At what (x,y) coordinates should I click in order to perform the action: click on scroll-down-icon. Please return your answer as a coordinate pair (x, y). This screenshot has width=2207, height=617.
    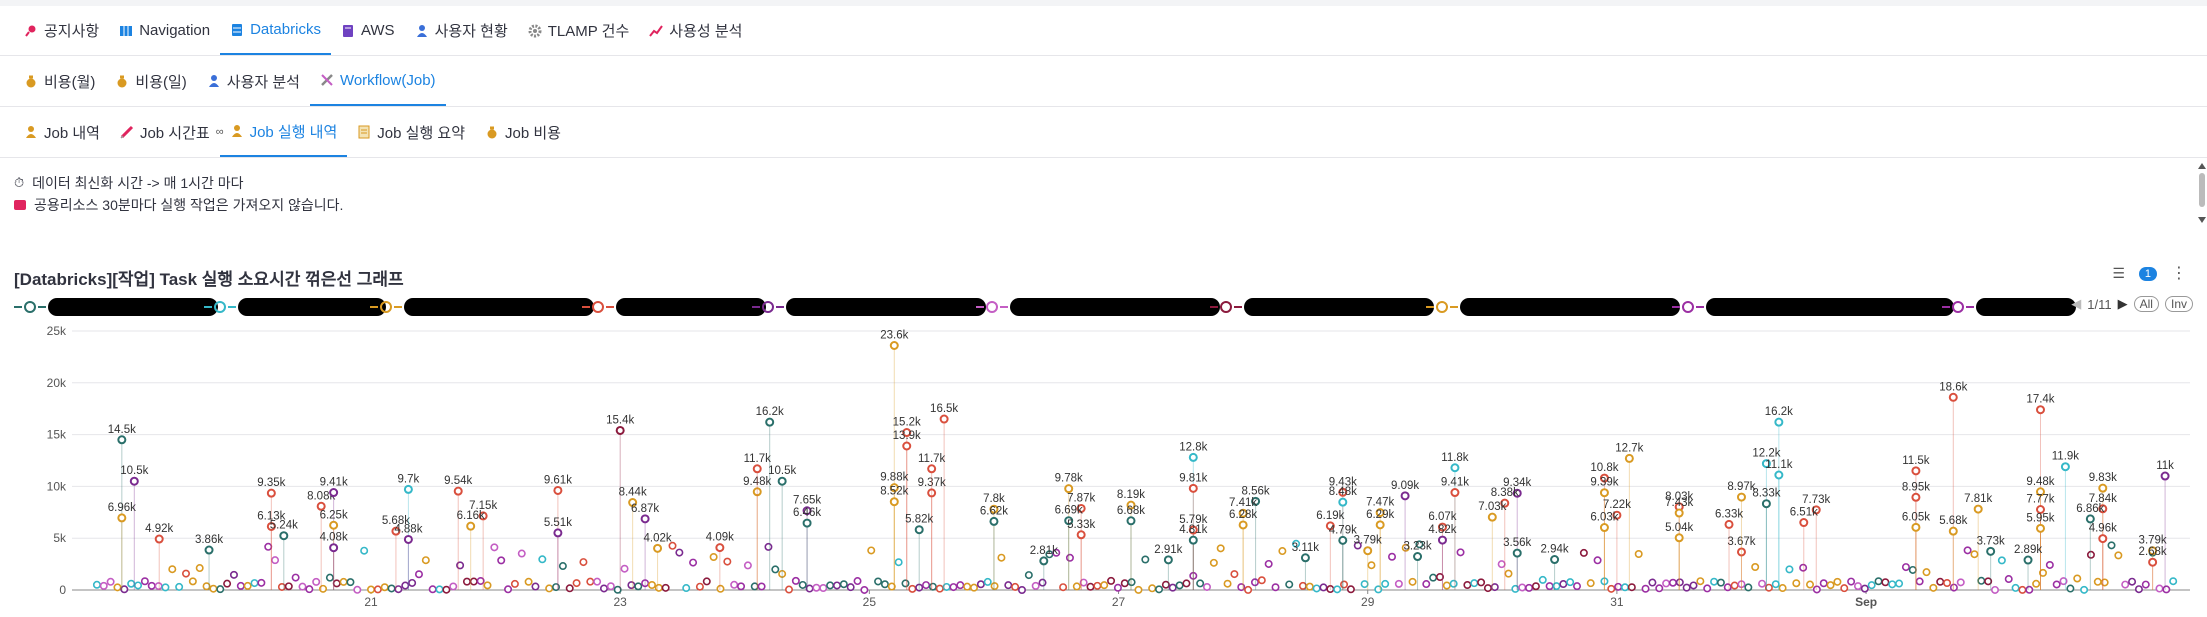
    Looking at the image, I should click on (2202, 220).